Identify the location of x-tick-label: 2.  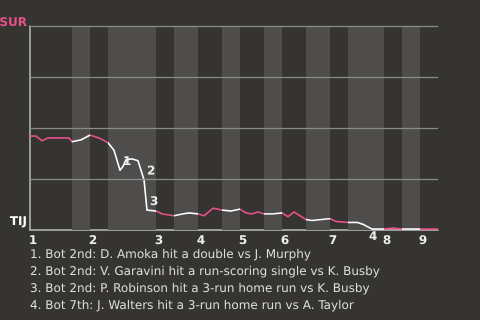
(93, 240).